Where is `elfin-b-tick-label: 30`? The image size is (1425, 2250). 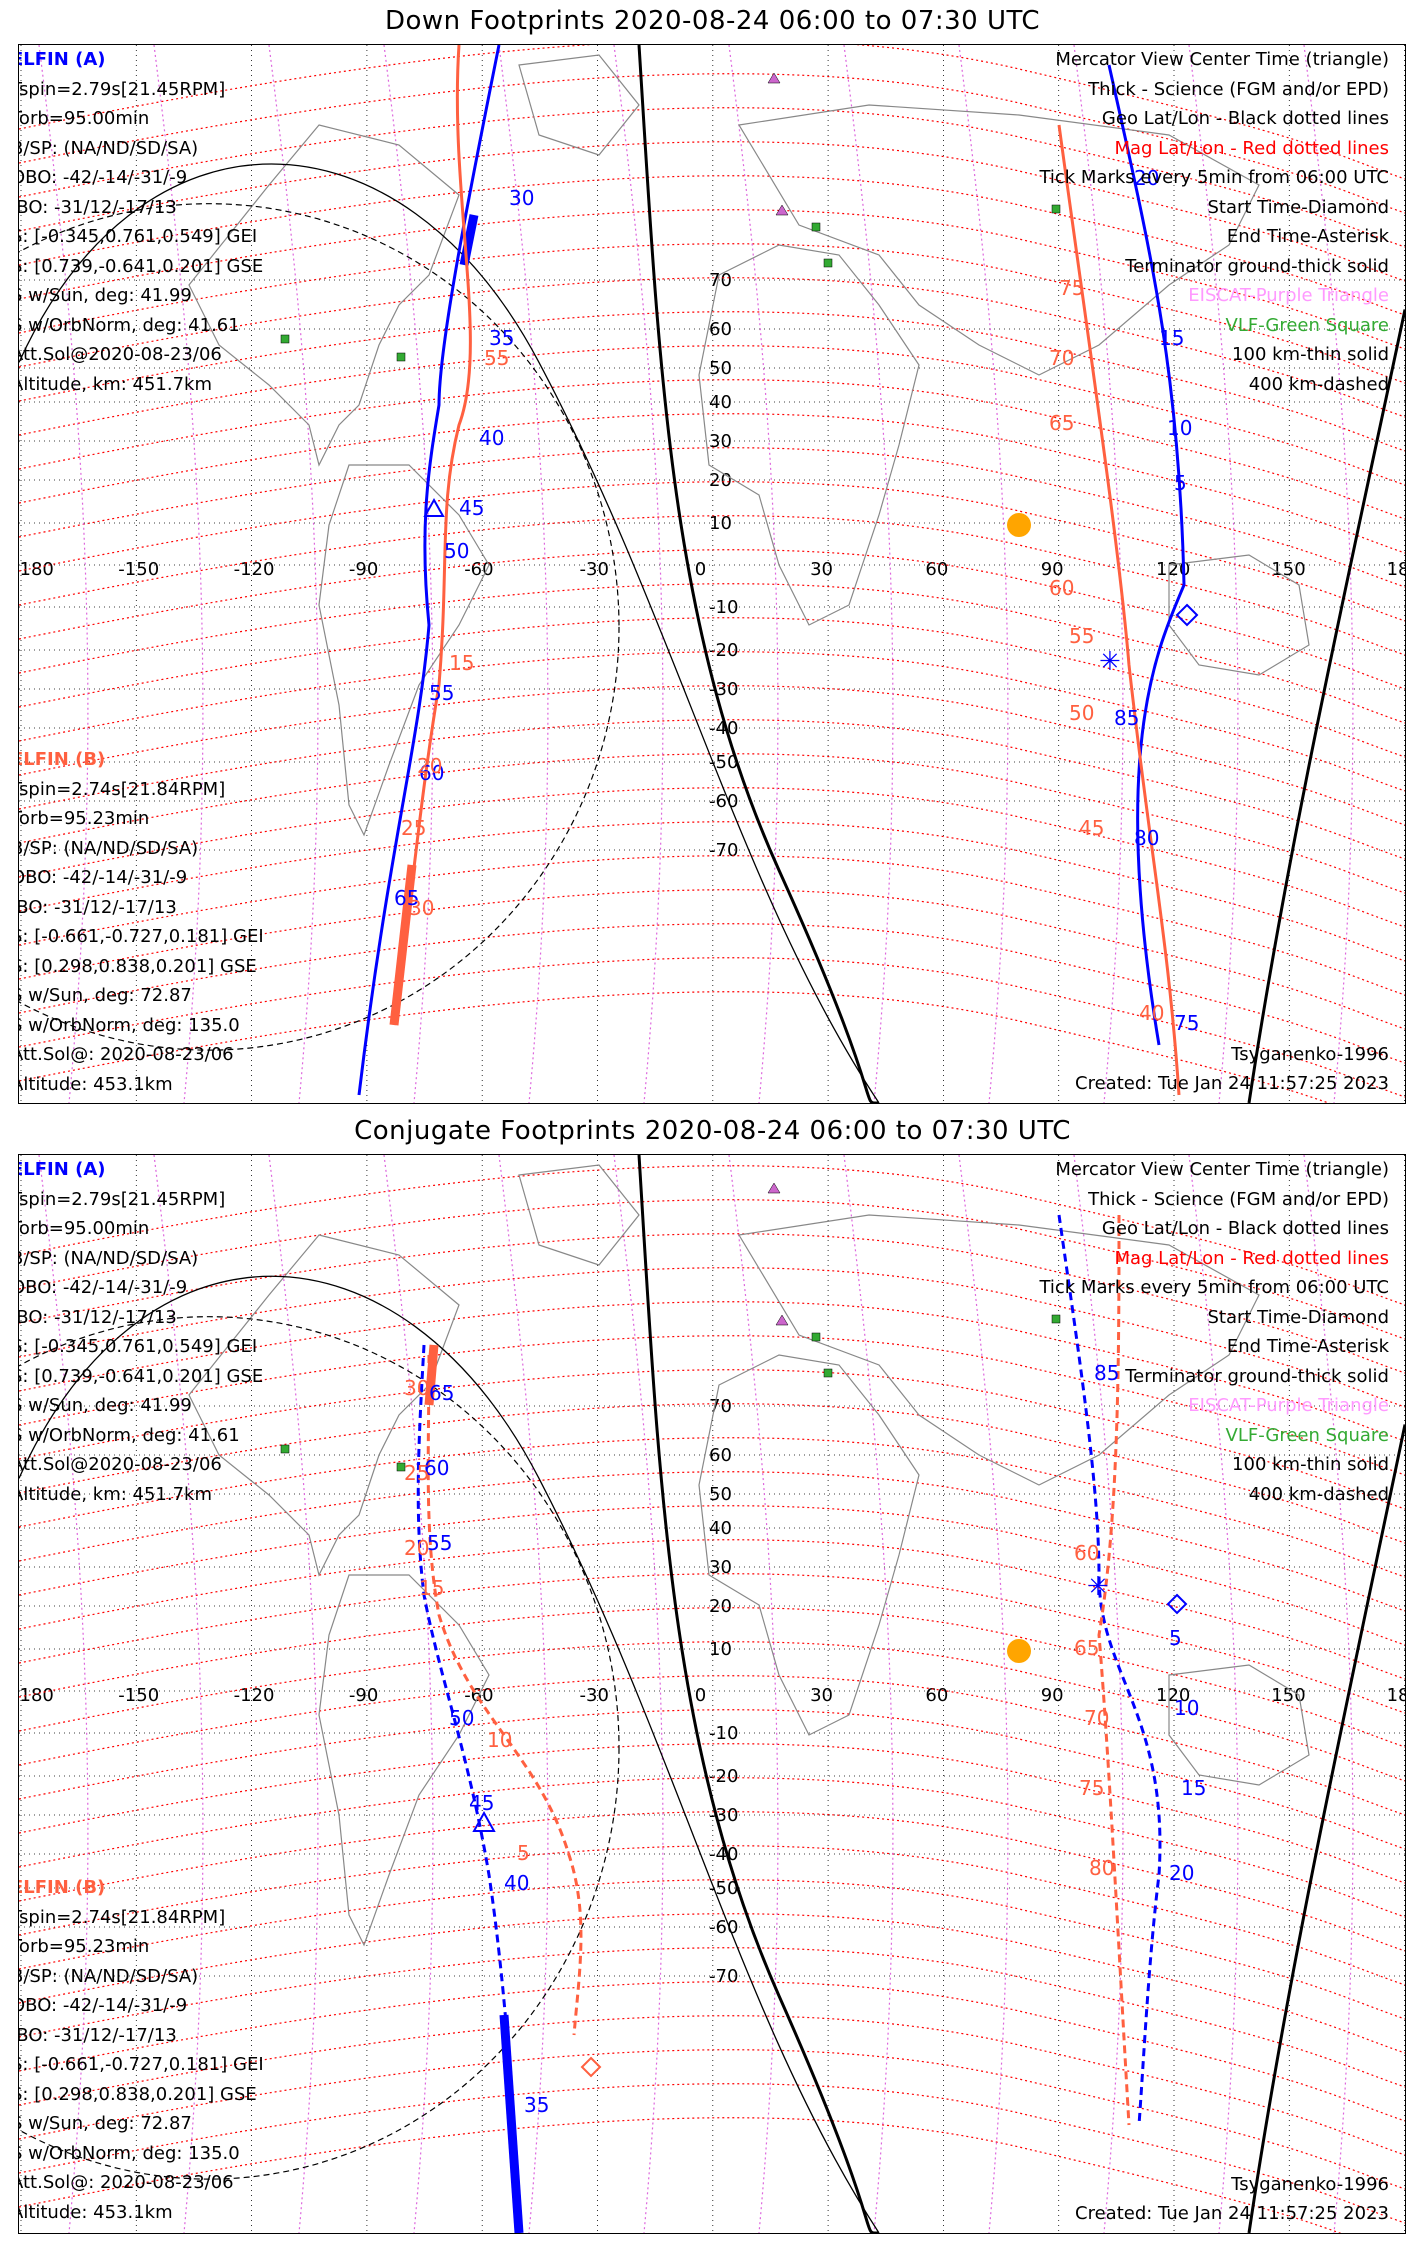
elfin-b-tick-label: 30 is located at coordinates (416, 1388).